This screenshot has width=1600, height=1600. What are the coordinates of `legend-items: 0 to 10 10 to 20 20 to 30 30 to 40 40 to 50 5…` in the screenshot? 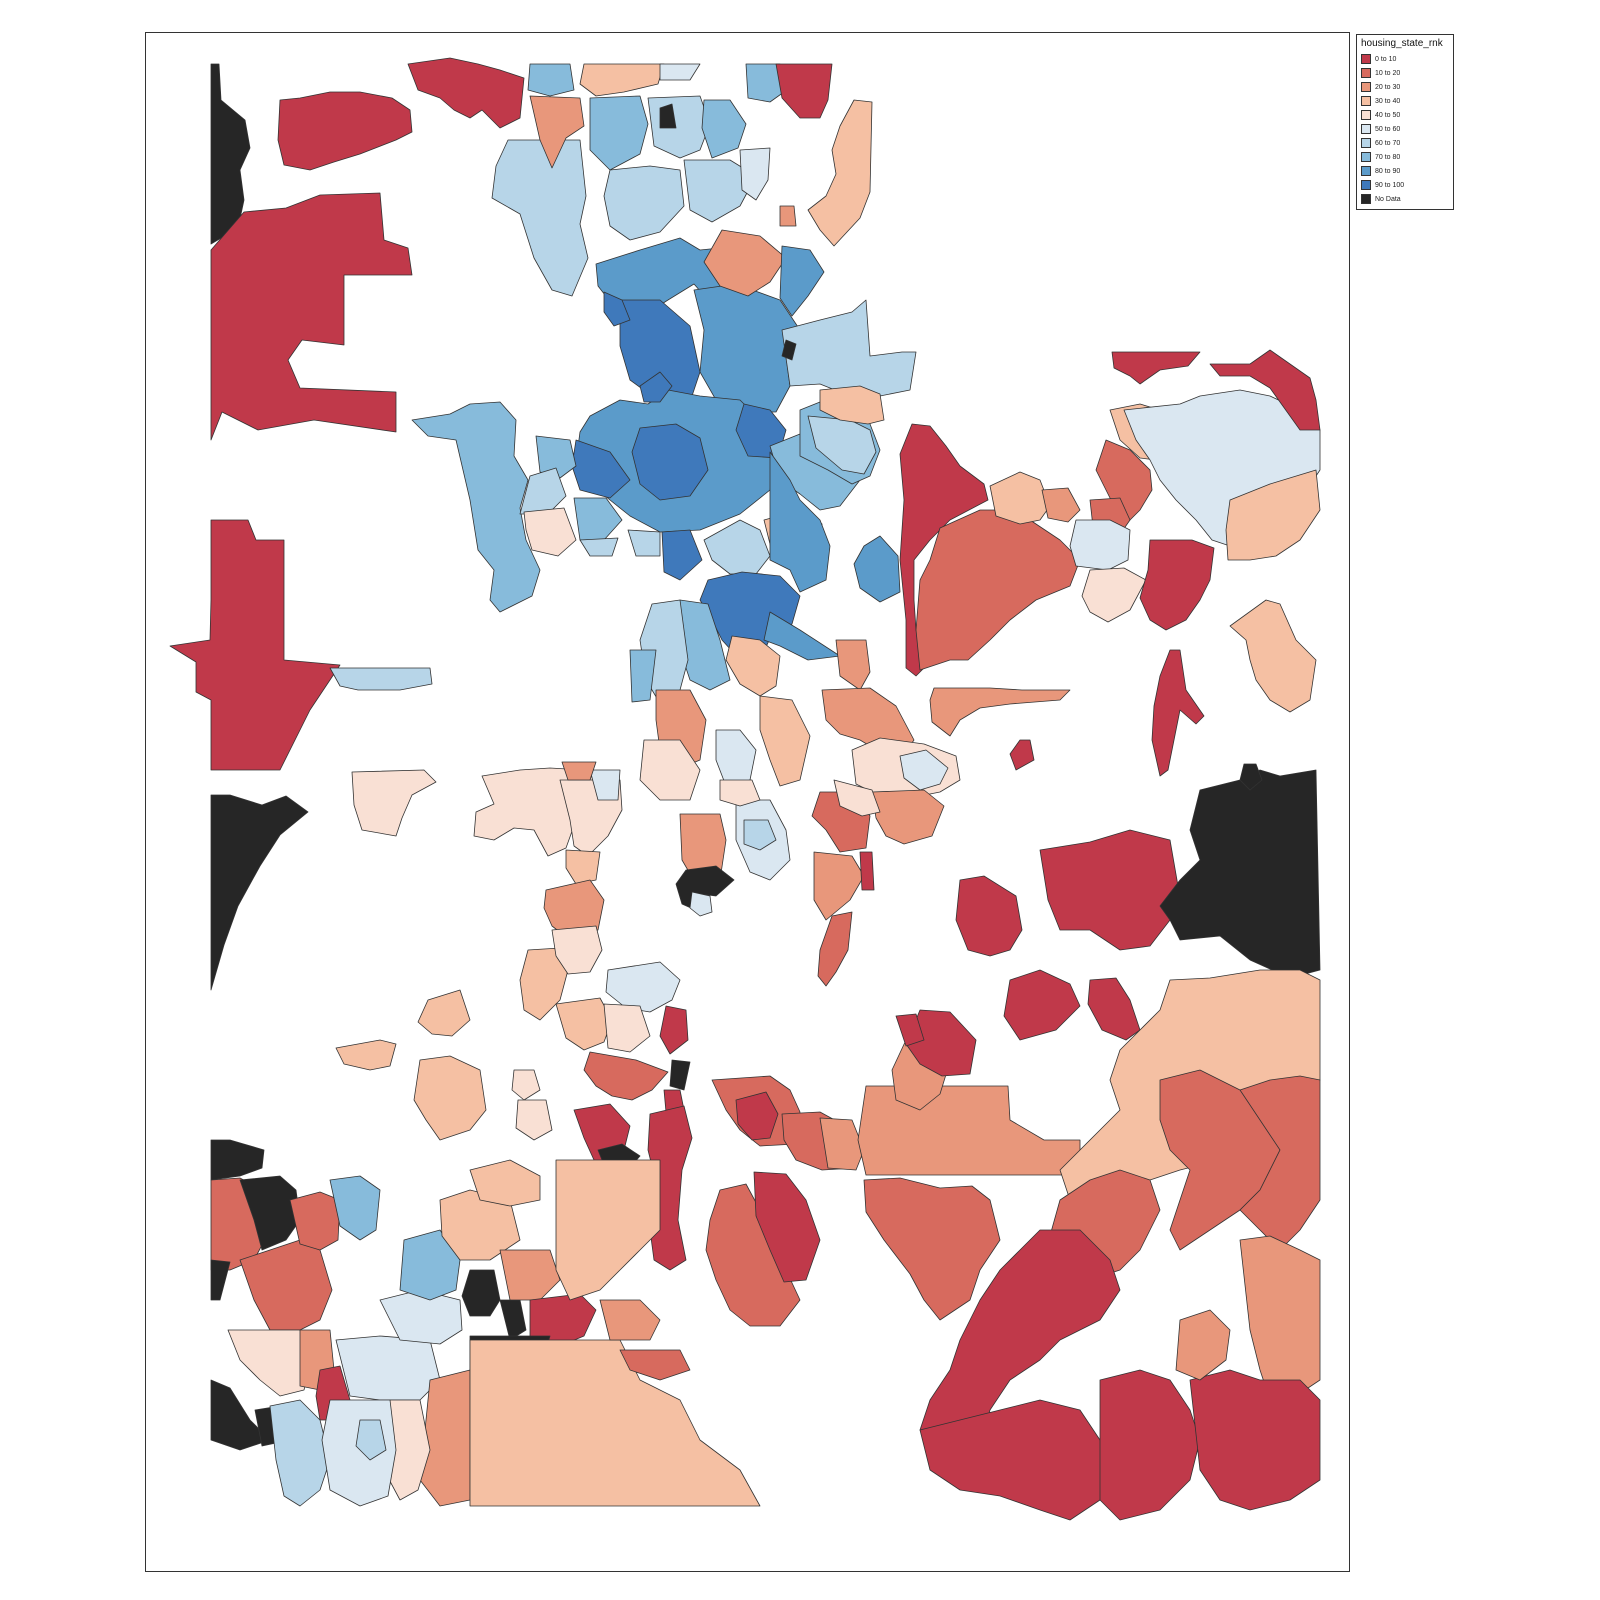 It's located at (1405, 129).